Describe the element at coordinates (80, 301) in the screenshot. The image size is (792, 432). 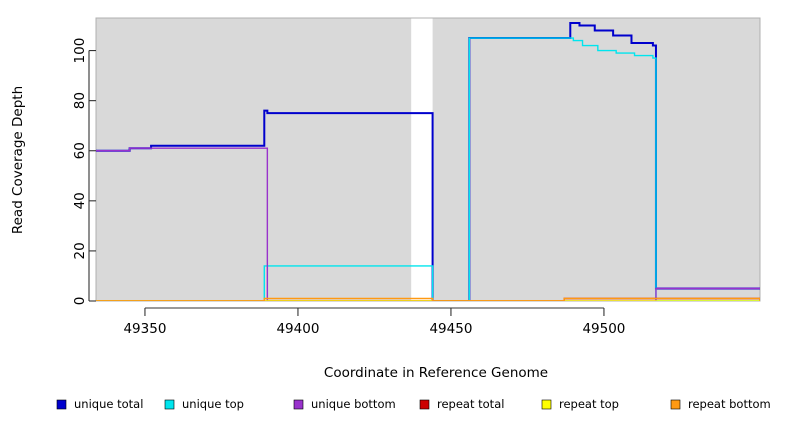
I see `y-tick-label: 0` at that location.